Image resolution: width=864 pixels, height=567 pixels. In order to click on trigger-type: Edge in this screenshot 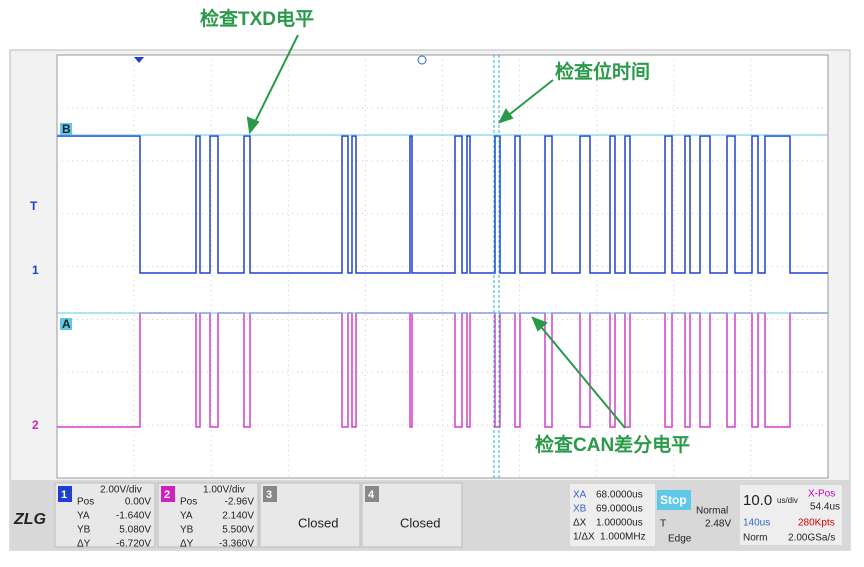, I will do `click(680, 539)`.